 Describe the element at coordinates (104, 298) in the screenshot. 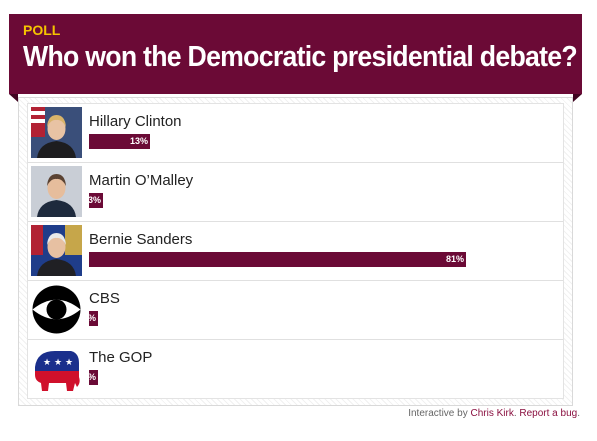

I see `option-name: CBS` at that location.